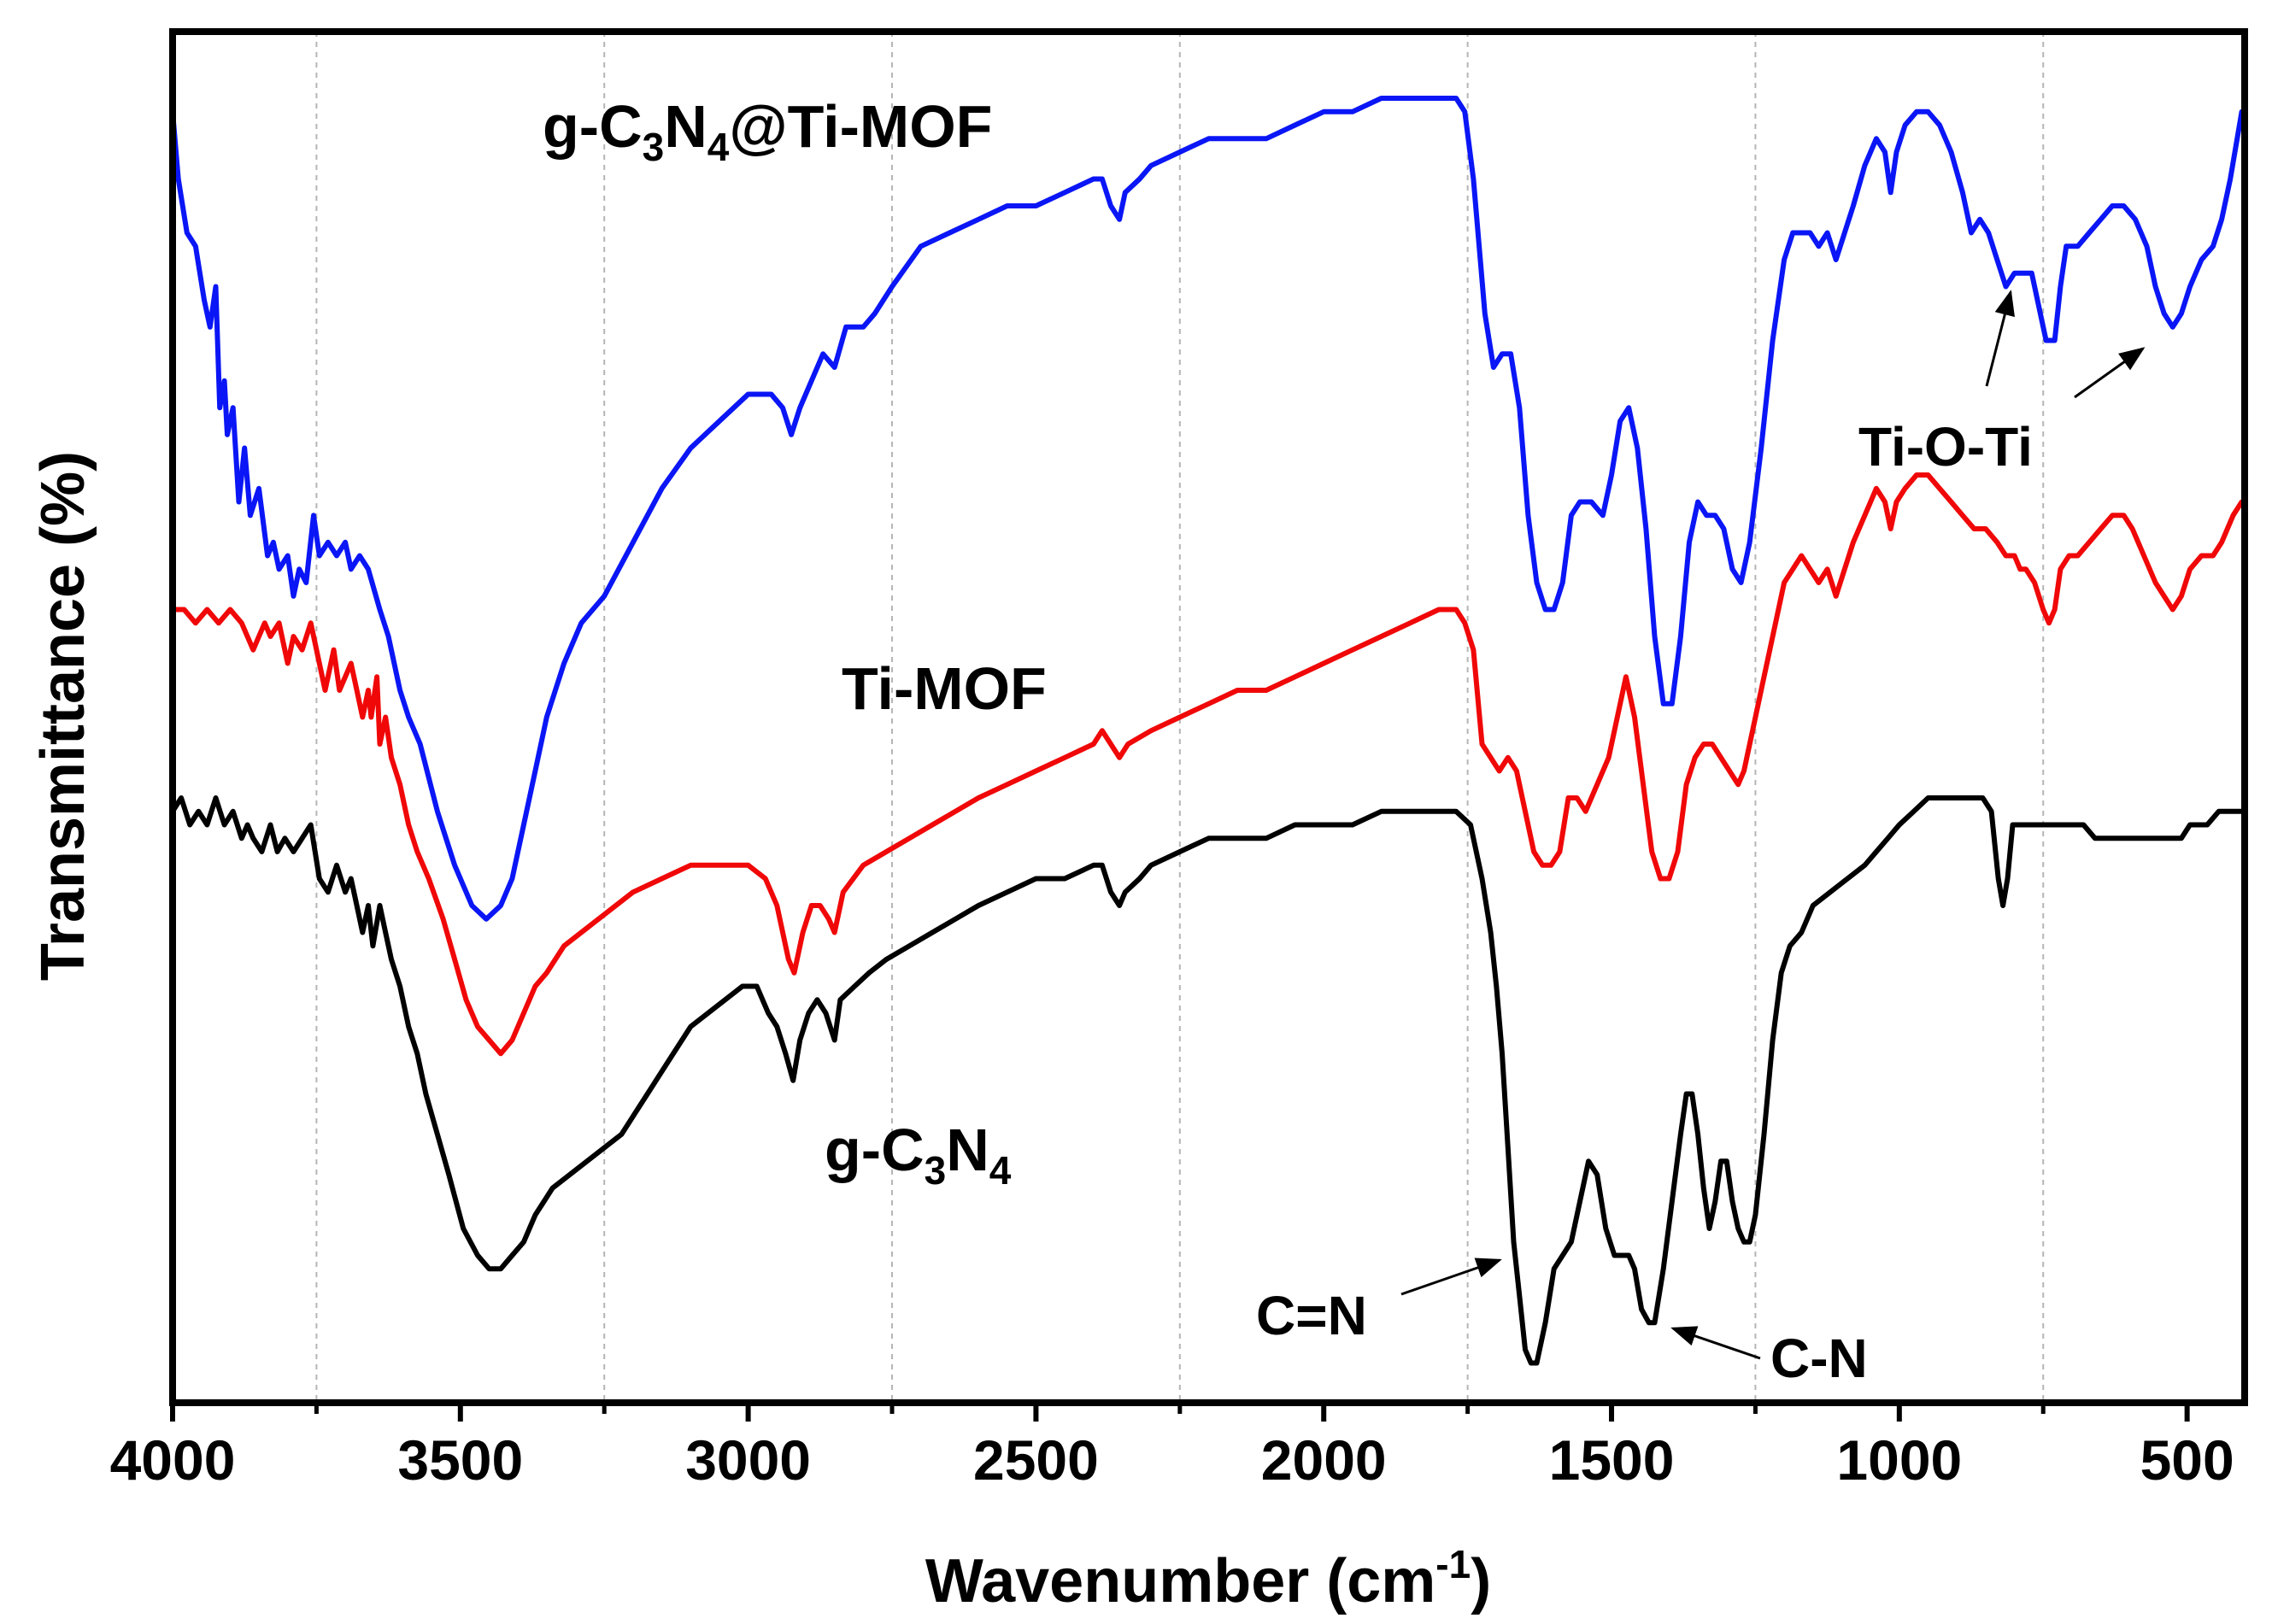  What do you see at coordinates (1180, 1412) in the screenshot?
I see `x-axis-ticks` at bounding box center [1180, 1412].